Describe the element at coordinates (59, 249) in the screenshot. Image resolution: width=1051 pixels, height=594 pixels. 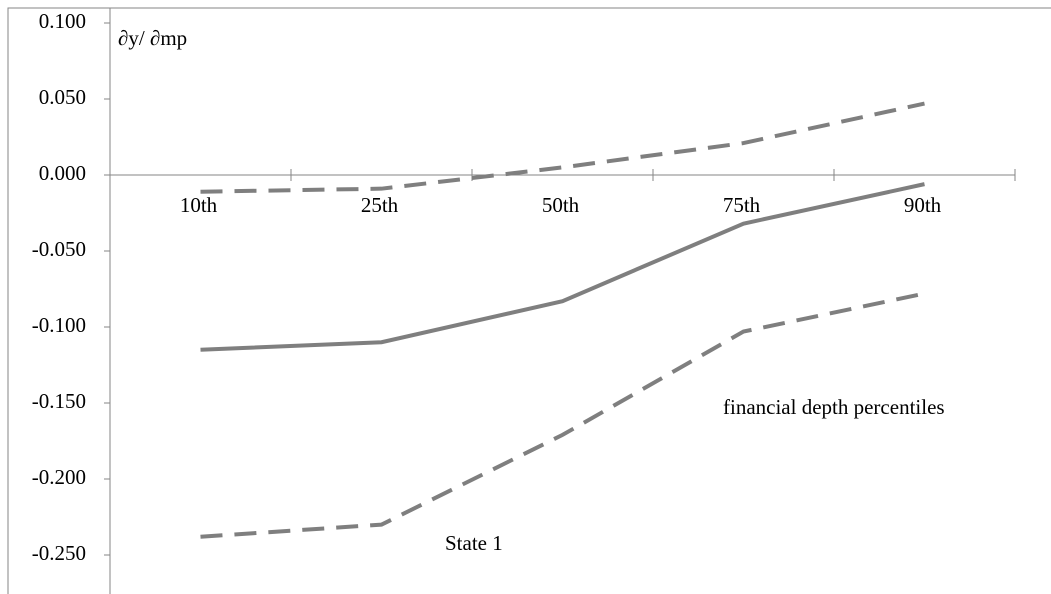
I see `y-tick-label: -0.050` at that location.